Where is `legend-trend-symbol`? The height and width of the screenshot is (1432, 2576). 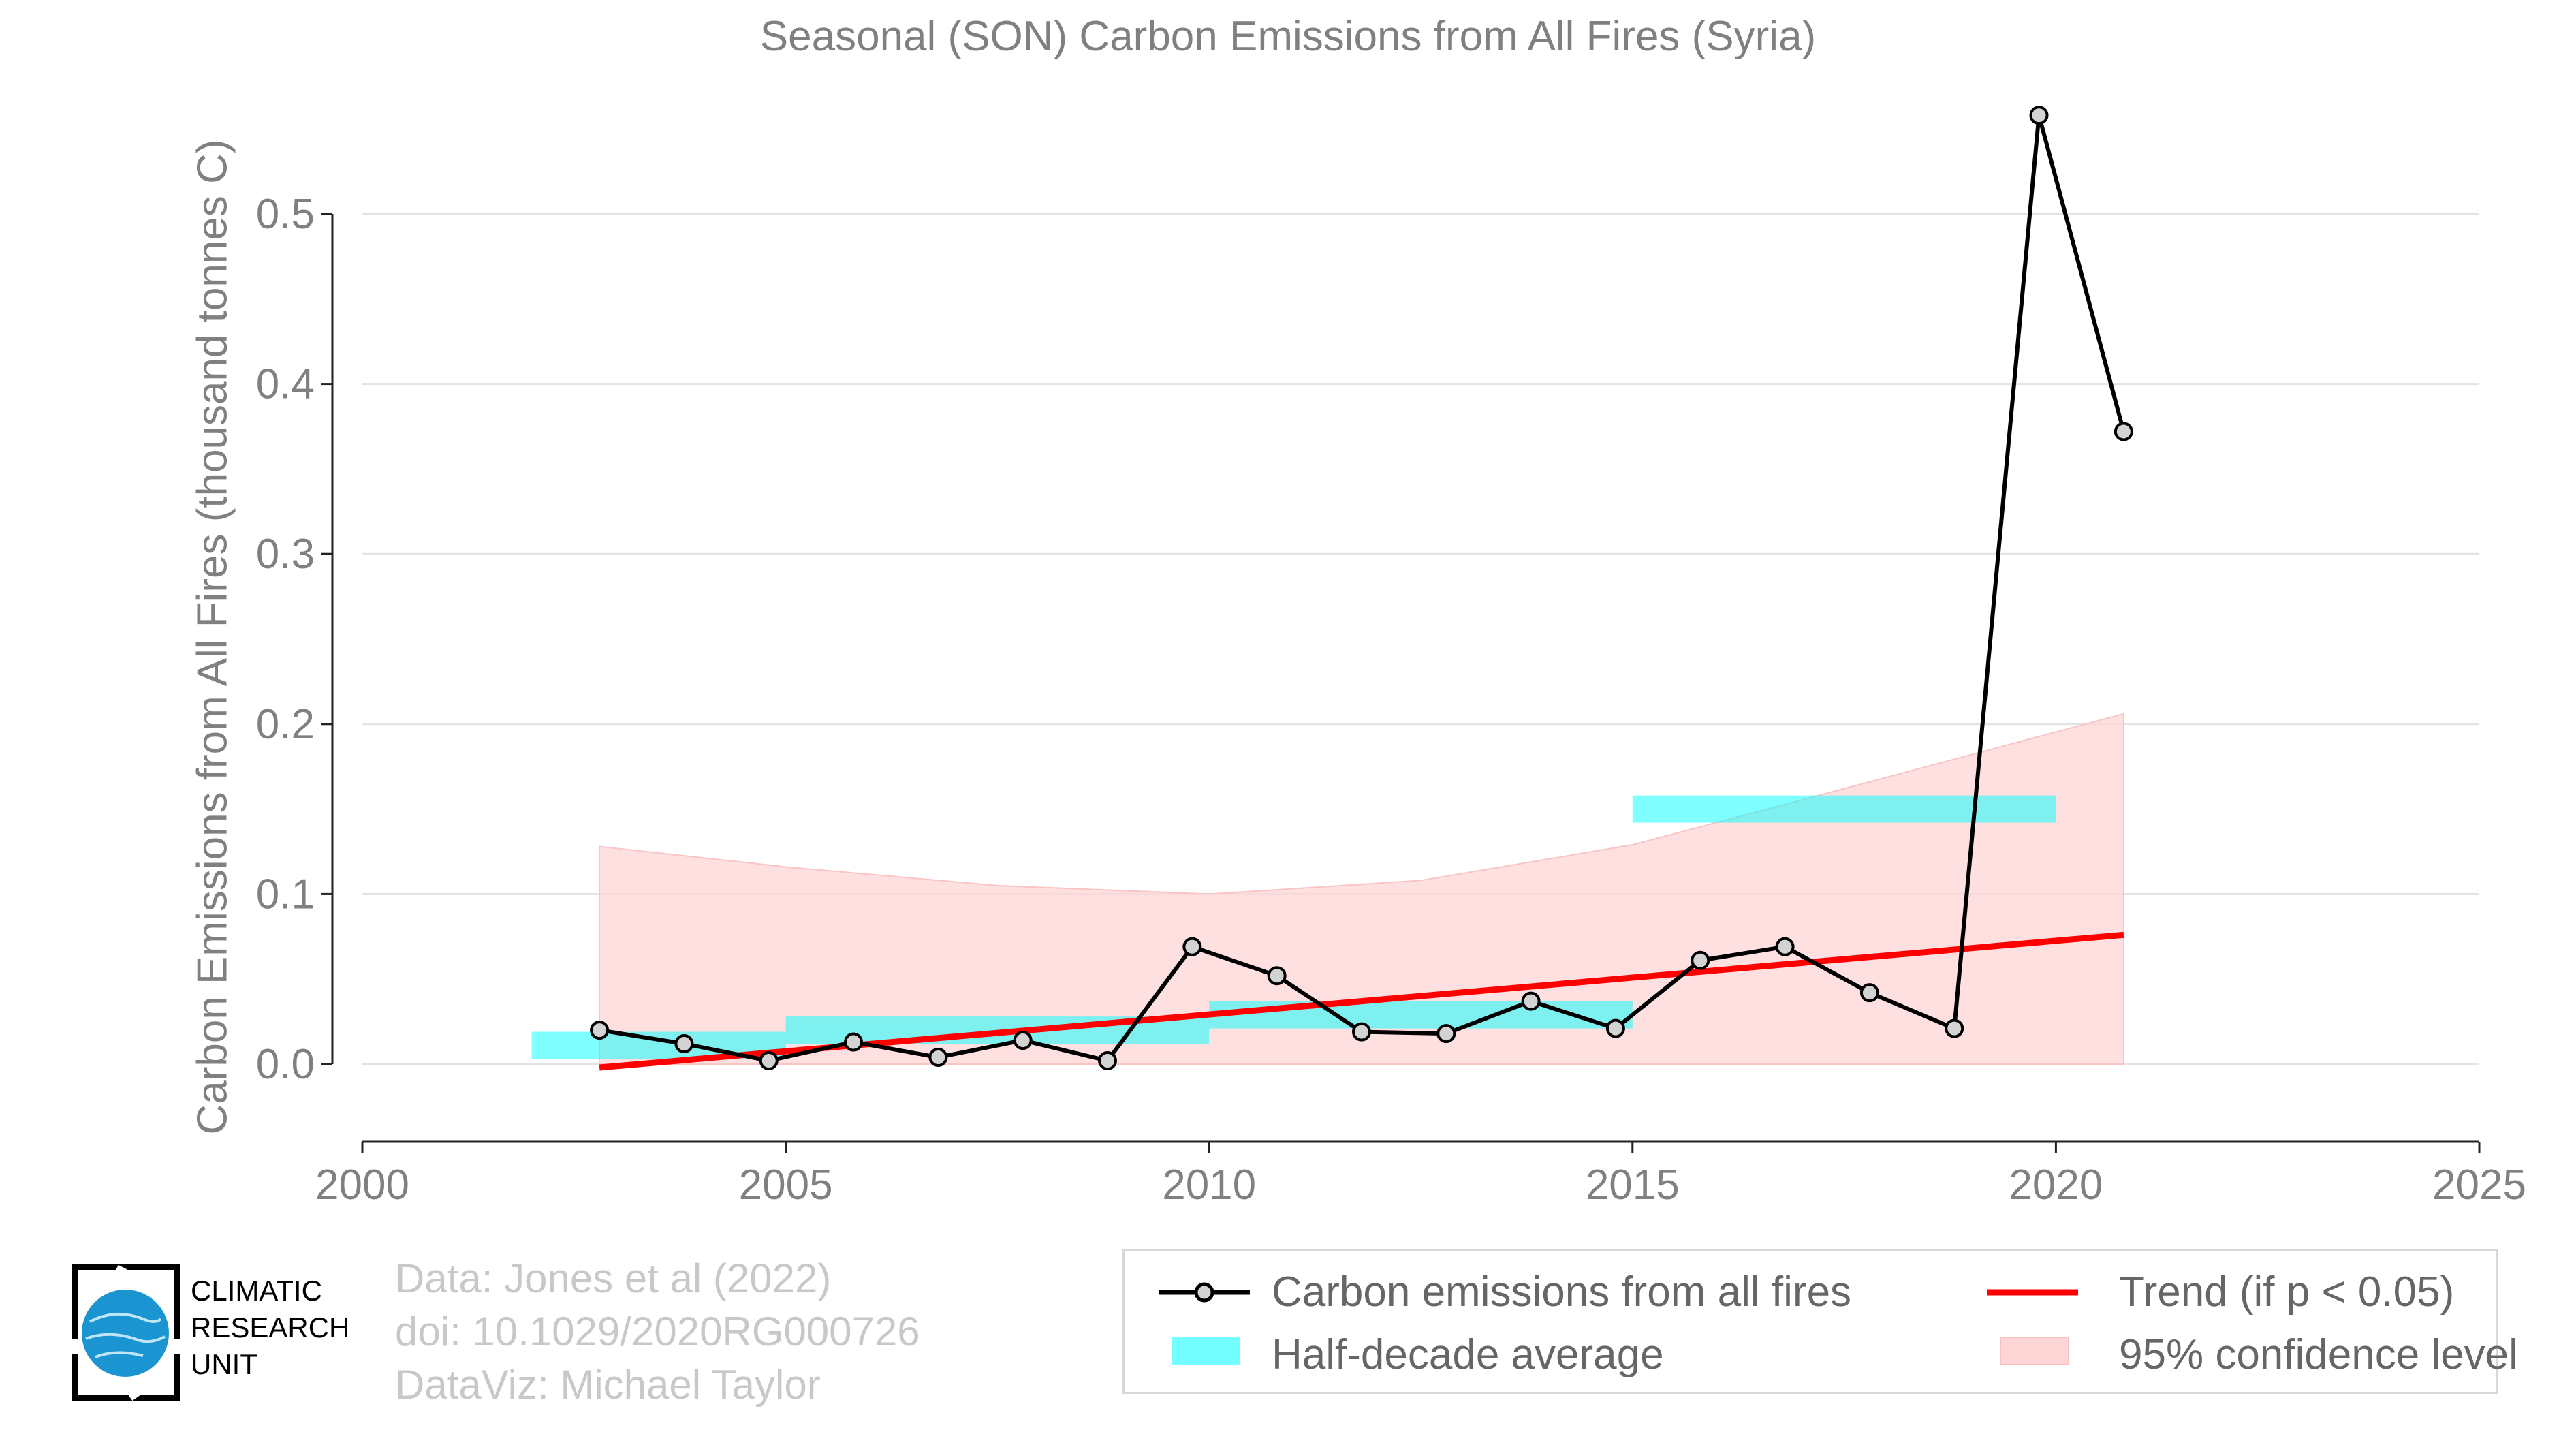 legend-trend-symbol is located at coordinates (2032, 1292).